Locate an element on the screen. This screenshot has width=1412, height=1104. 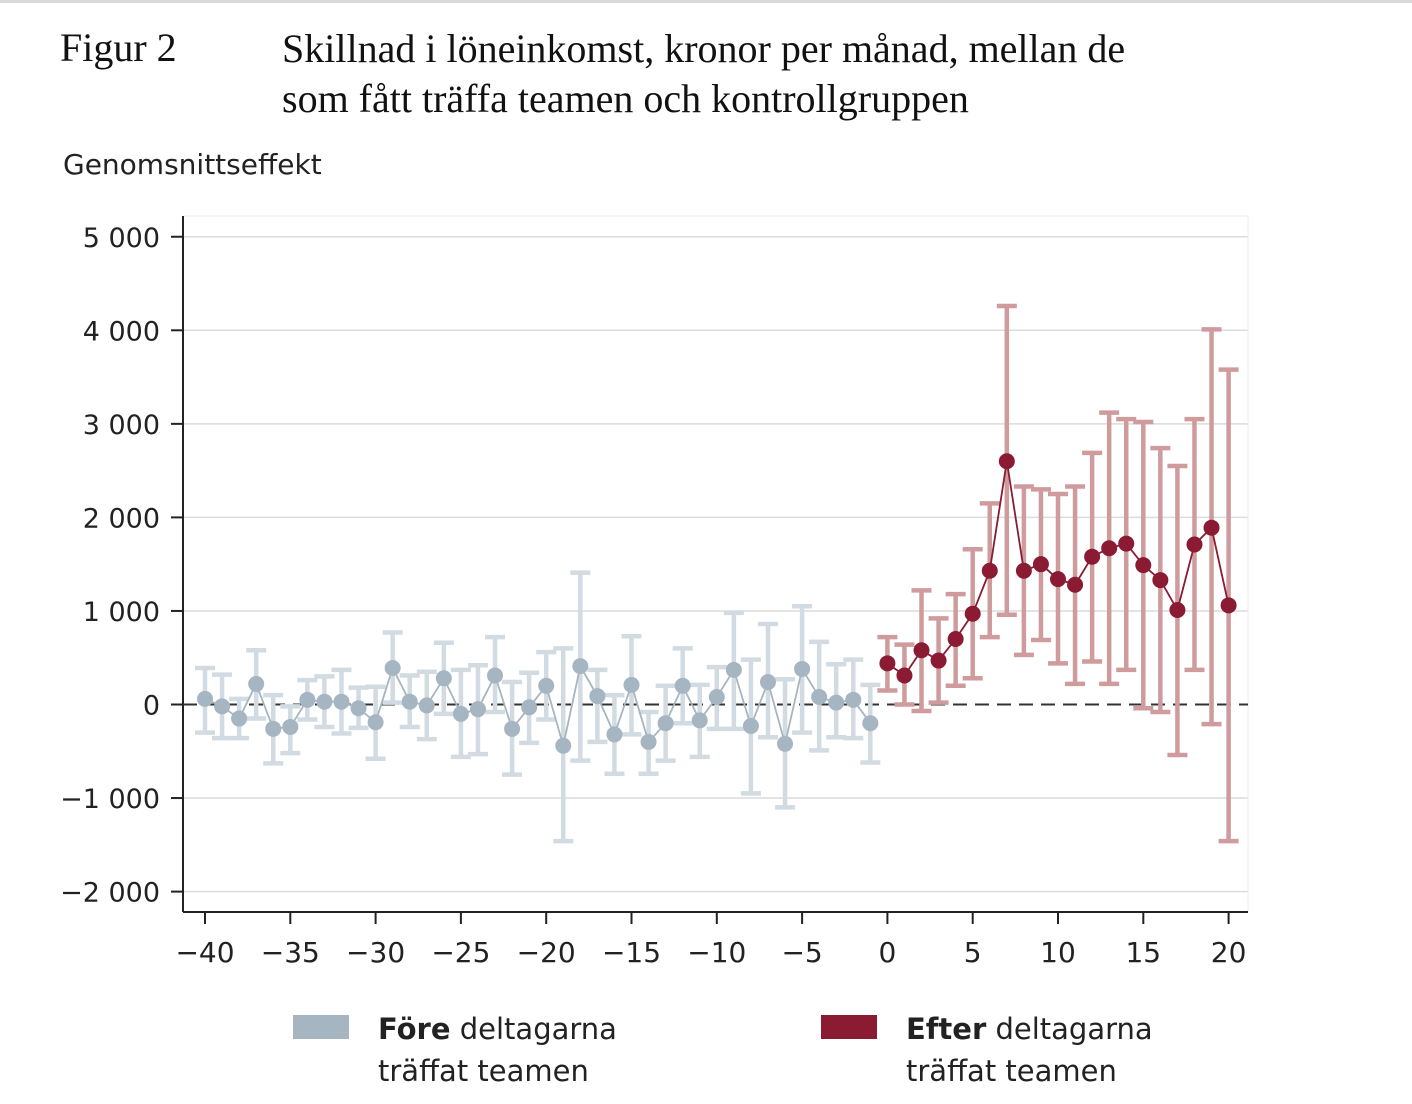
x-tick-label: −25 is located at coordinates (460, 952).